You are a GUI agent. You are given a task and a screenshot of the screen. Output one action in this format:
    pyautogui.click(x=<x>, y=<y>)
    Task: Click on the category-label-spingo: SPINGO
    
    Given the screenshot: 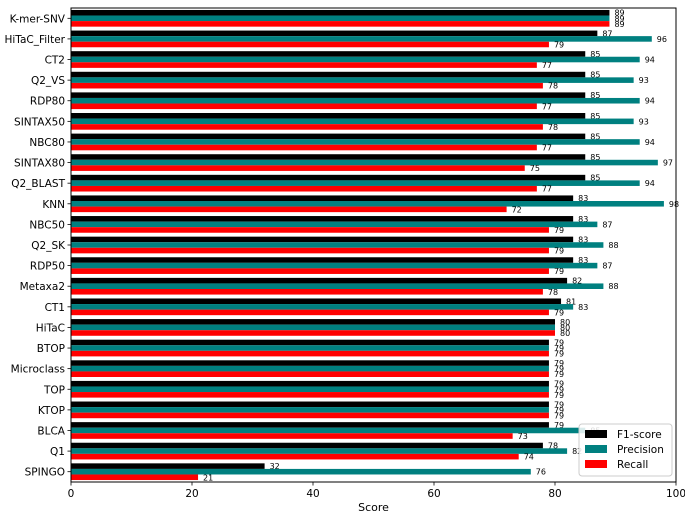 What is the action you would take?
    pyautogui.click(x=45, y=473)
    